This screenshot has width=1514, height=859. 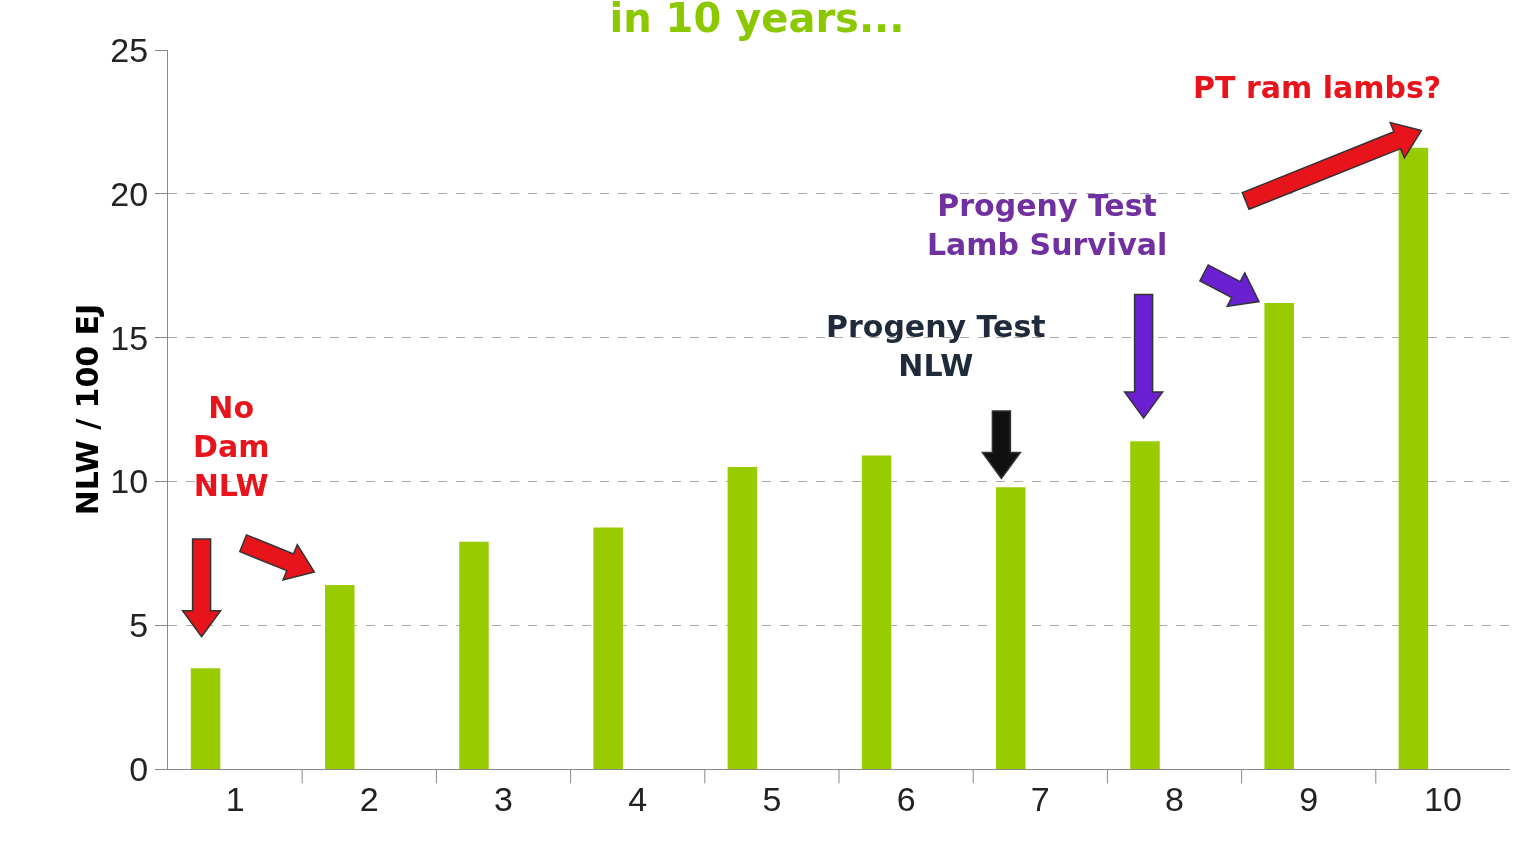 I want to click on annotation: Progeny Test Lamb Survival, so click(x=1047, y=225).